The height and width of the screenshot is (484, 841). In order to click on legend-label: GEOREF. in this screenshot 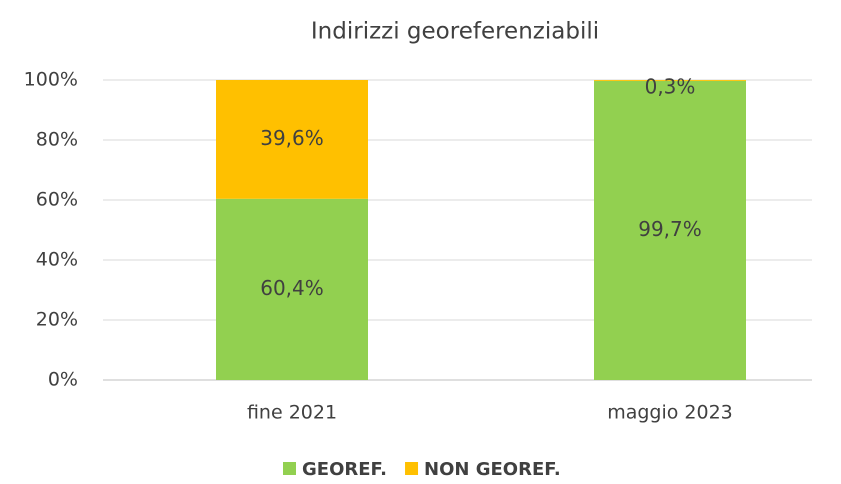, I will do `click(344, 469)`.